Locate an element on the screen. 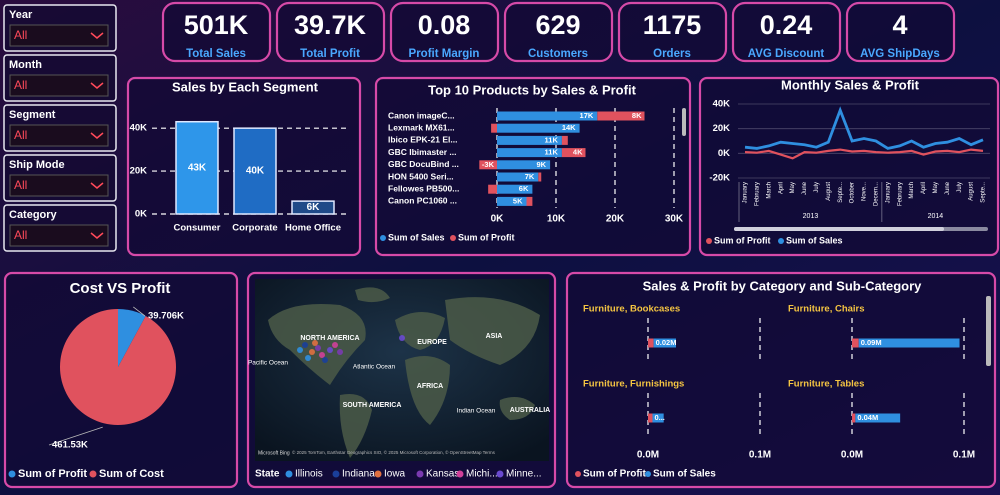  legend-label: Sum of Cost is located at coordinates (131, 474).